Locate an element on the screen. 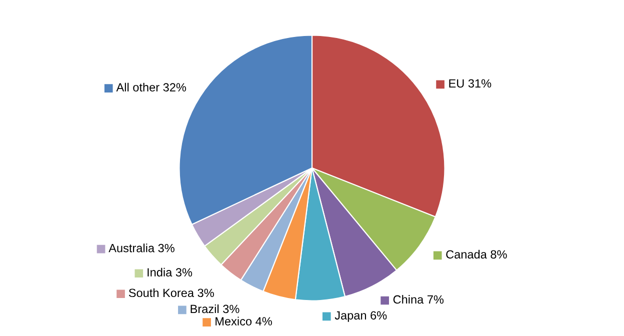  legend-label: All other 32% is located at coordinates (151, 87).